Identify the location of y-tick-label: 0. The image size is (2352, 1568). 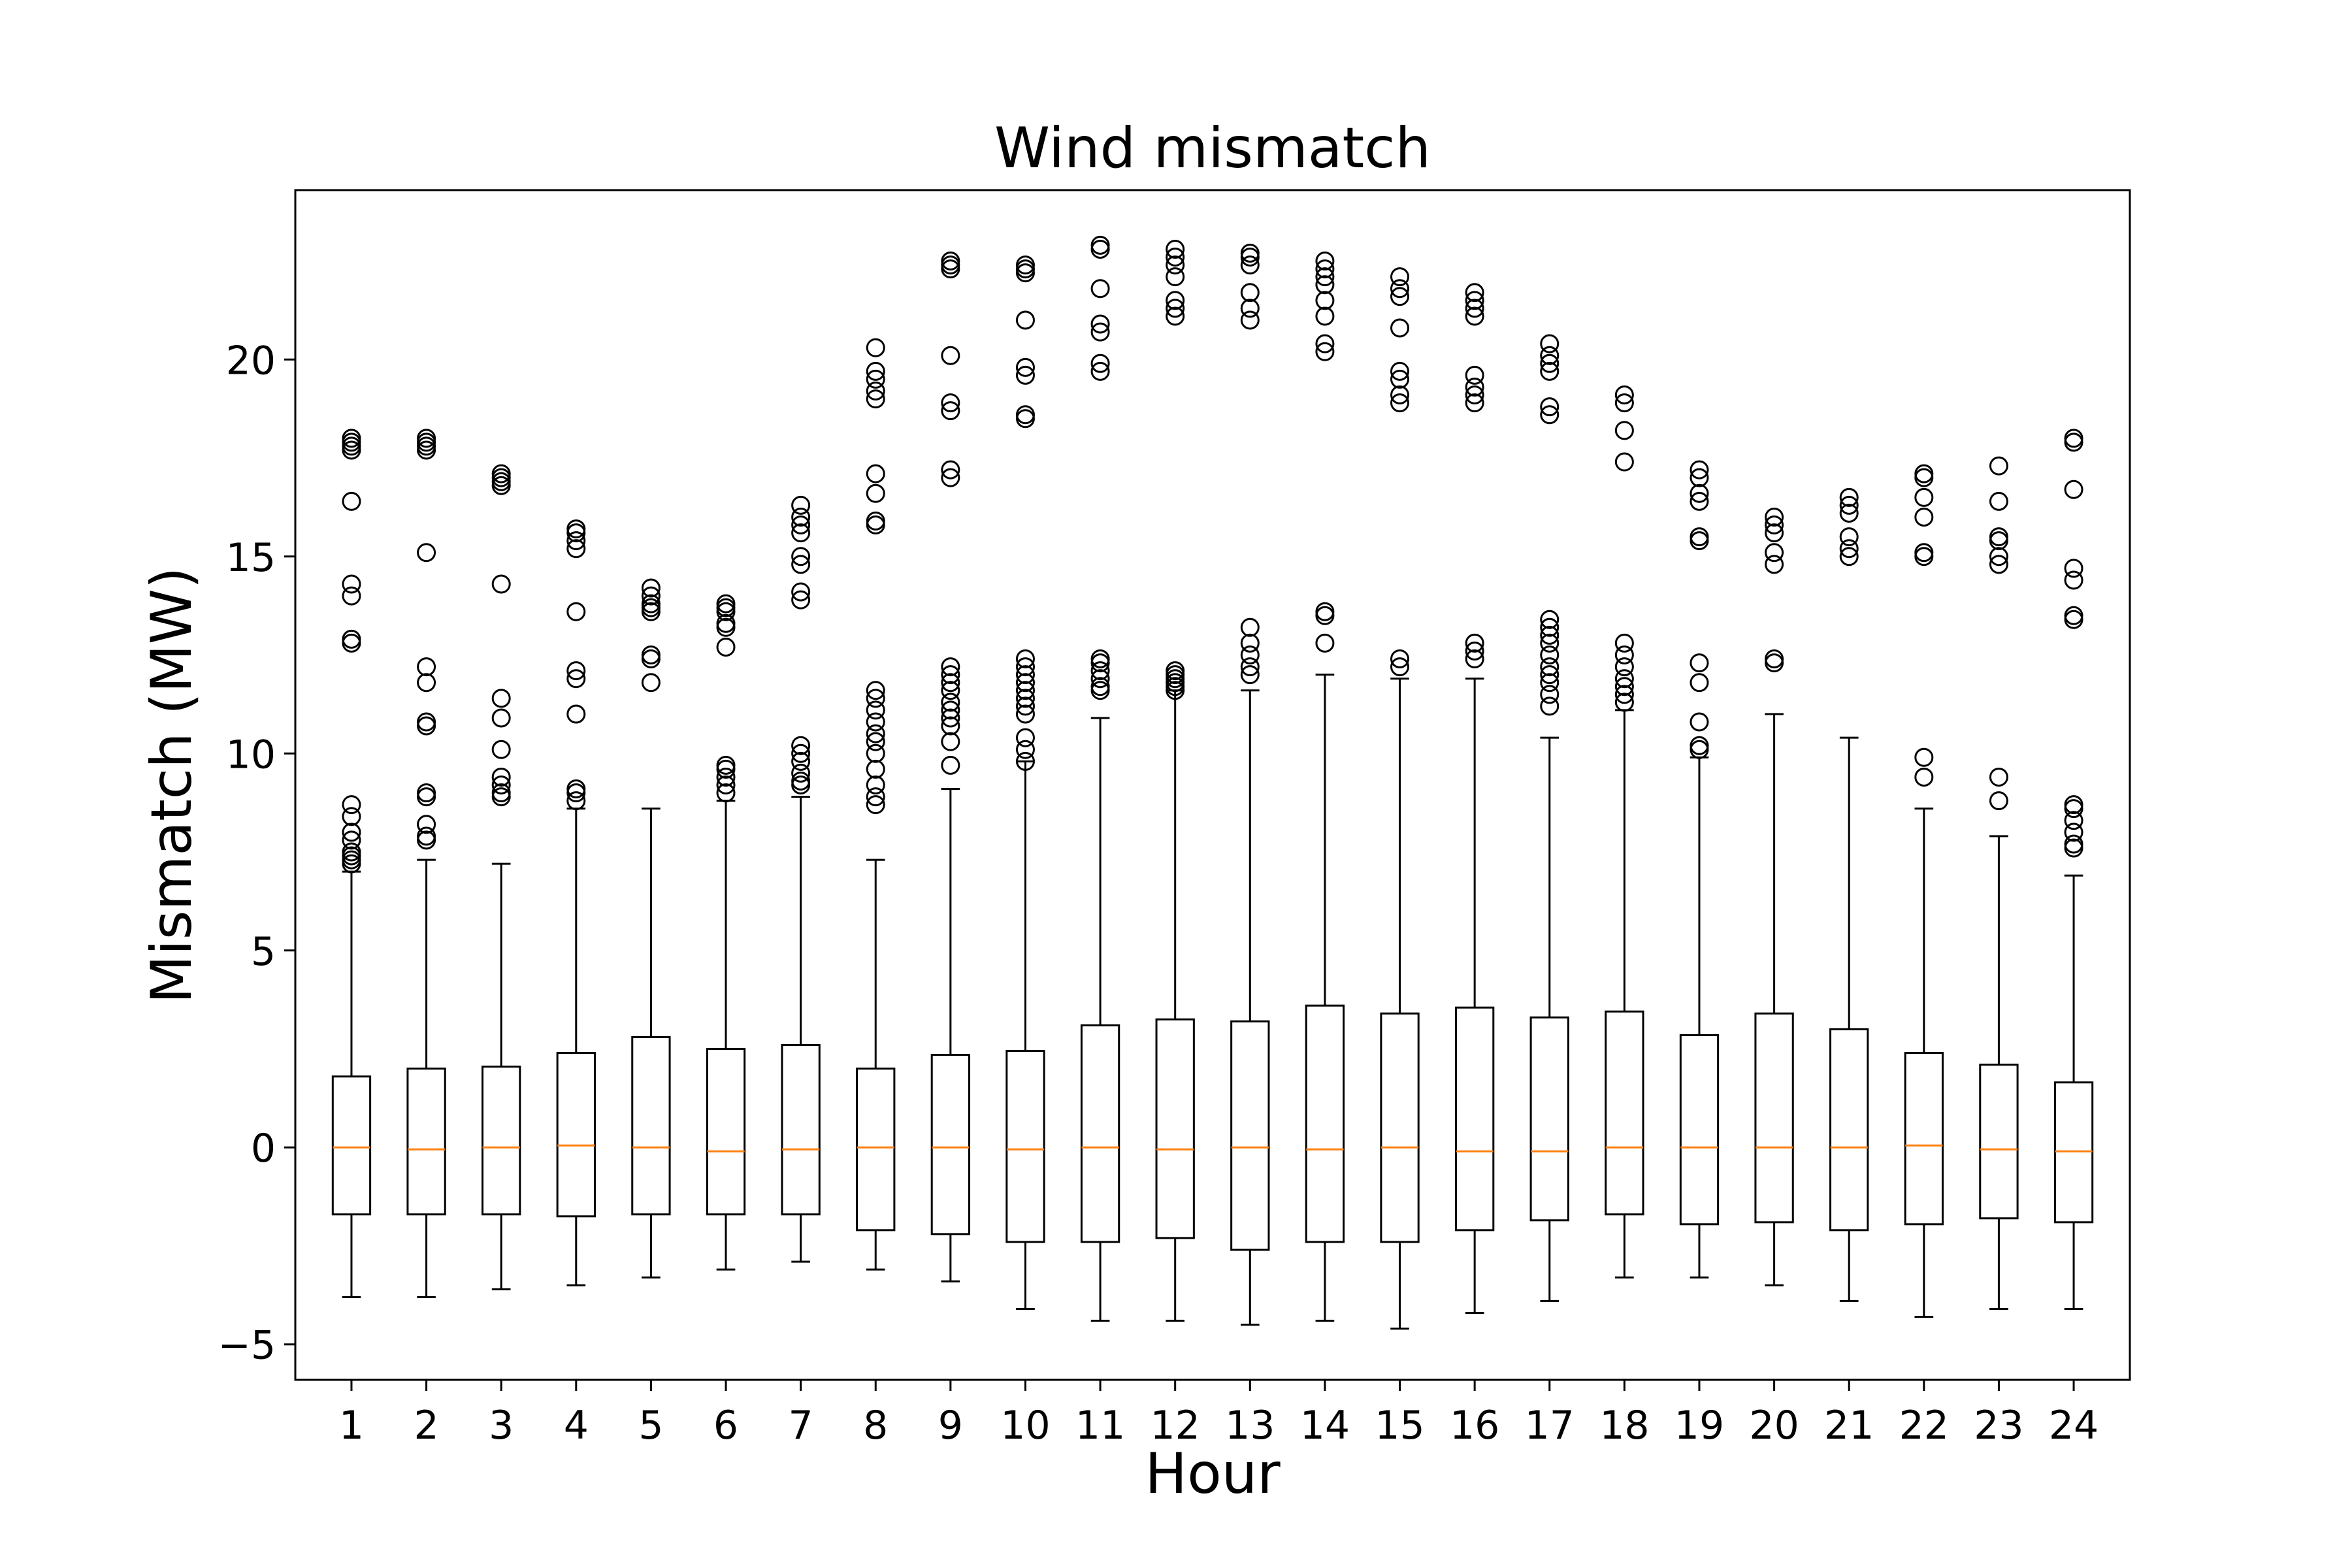
(263, 1148).